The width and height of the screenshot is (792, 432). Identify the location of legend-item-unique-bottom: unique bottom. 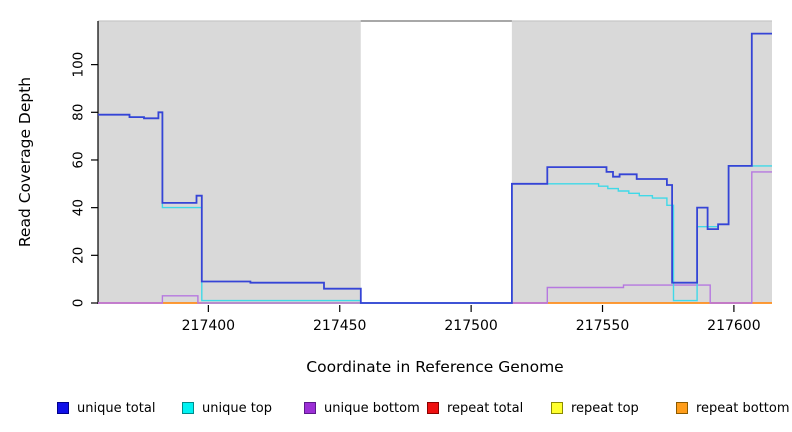
(362, 408).